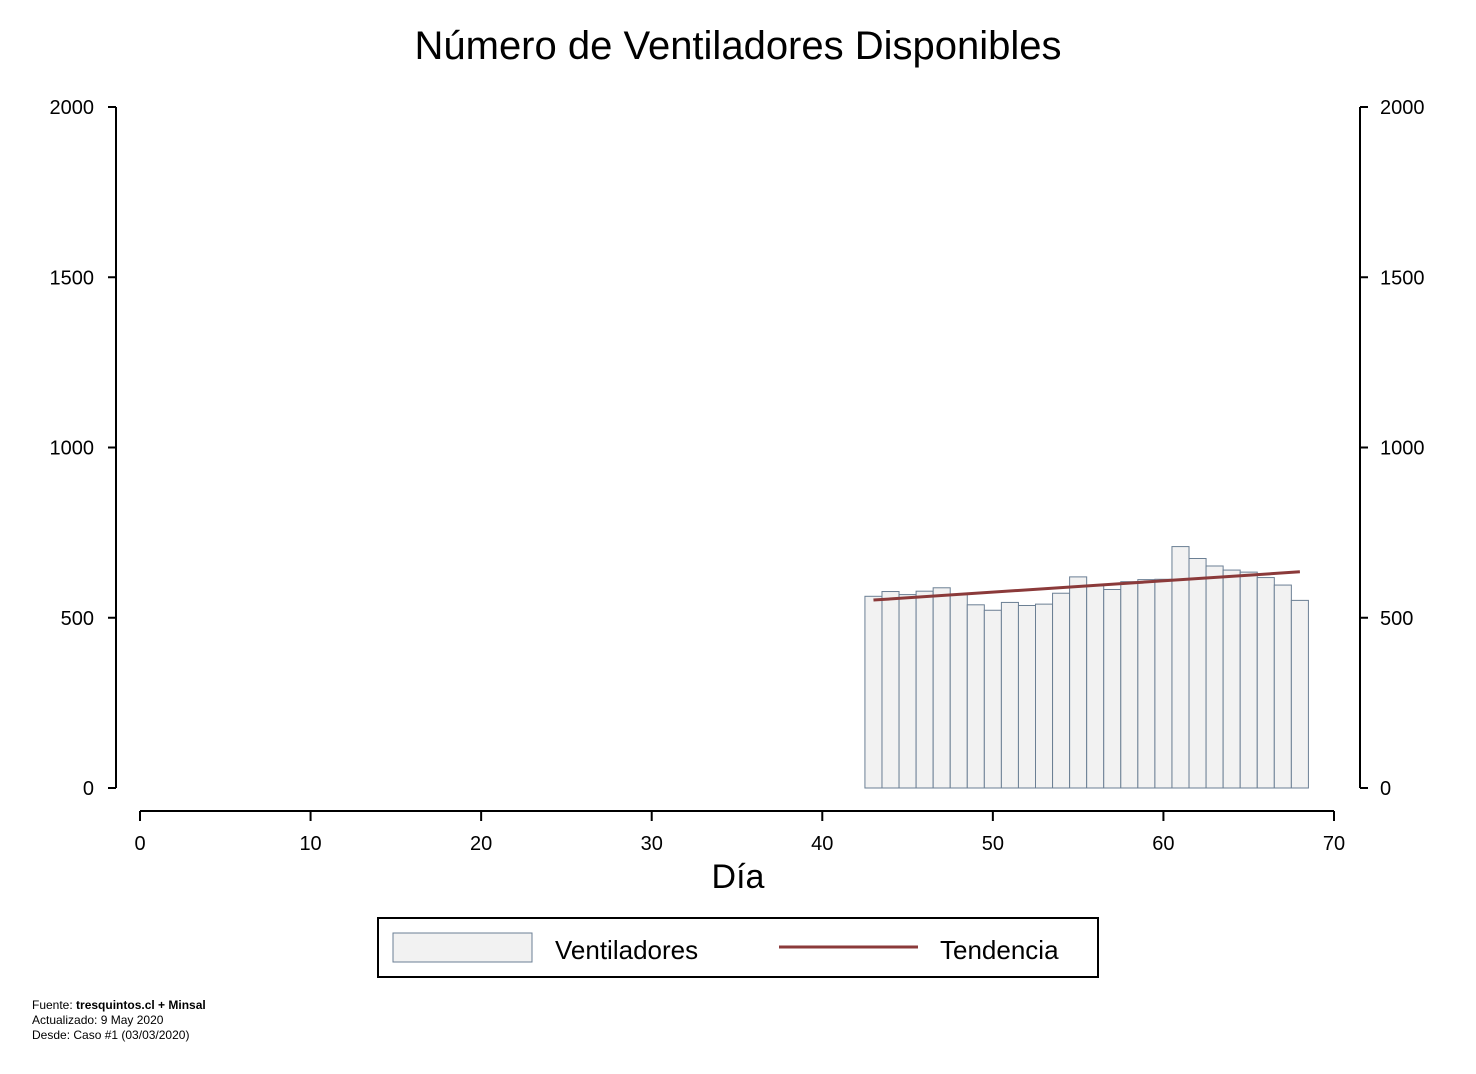 The image size is (1476, 1074). I want to click on footer-updated: Actualizado: 9 May 2020, so click(98, 1020).